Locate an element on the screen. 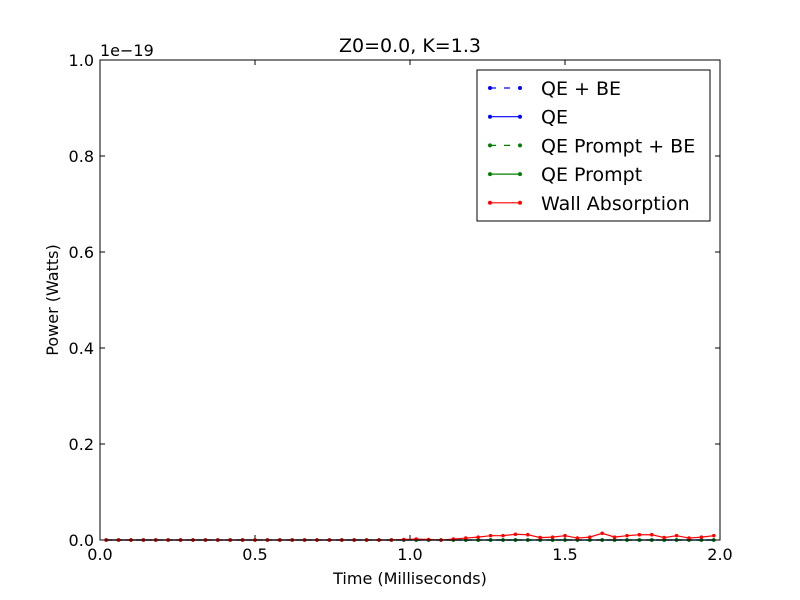  series is located at coordinates (410, 536).